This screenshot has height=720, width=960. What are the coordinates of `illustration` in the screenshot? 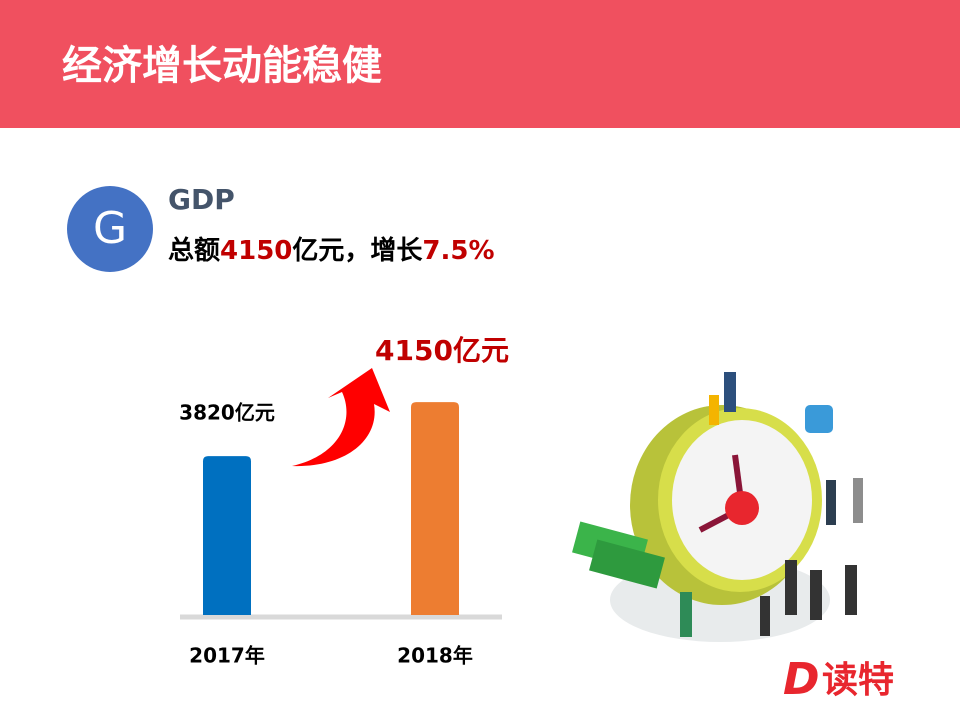 It's located at (717, 507).